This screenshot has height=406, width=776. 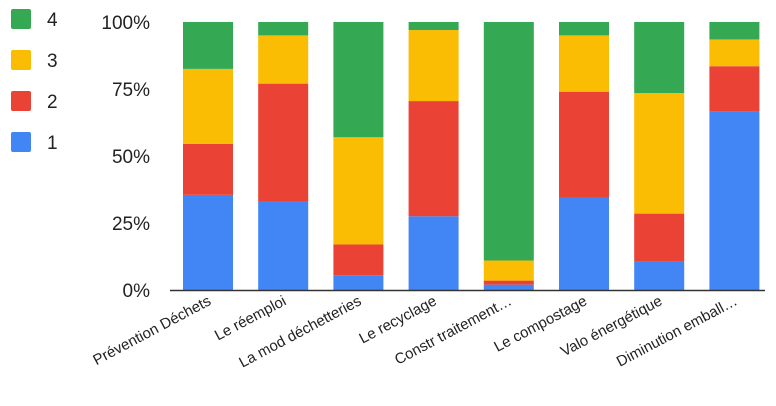 I want to click on y-tick-label: 100%, so click(x=125, y=23).